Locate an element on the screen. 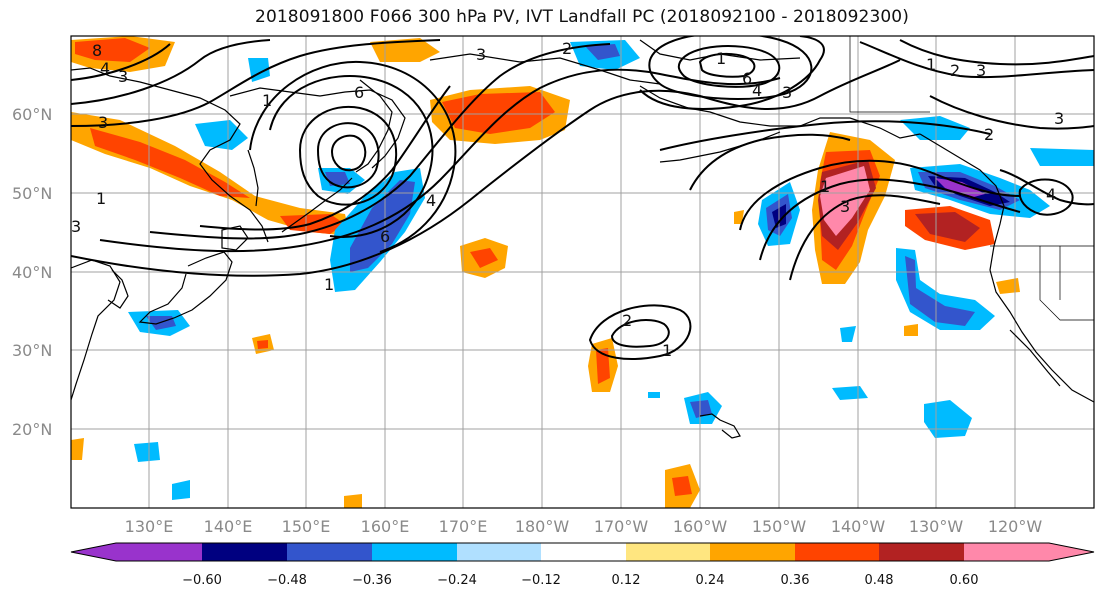 This screenshot has width=1105, height=601. state-borders is located at coordinates (971, 178).